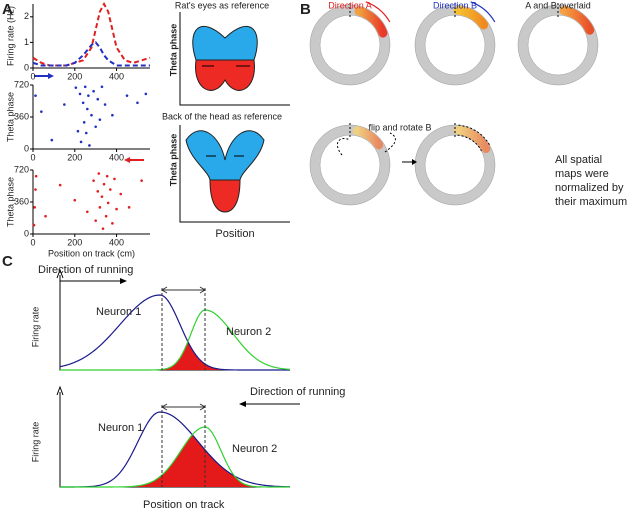 The image size is (640, 513). I want to click on map-title: Direction B, so click(455, 5).